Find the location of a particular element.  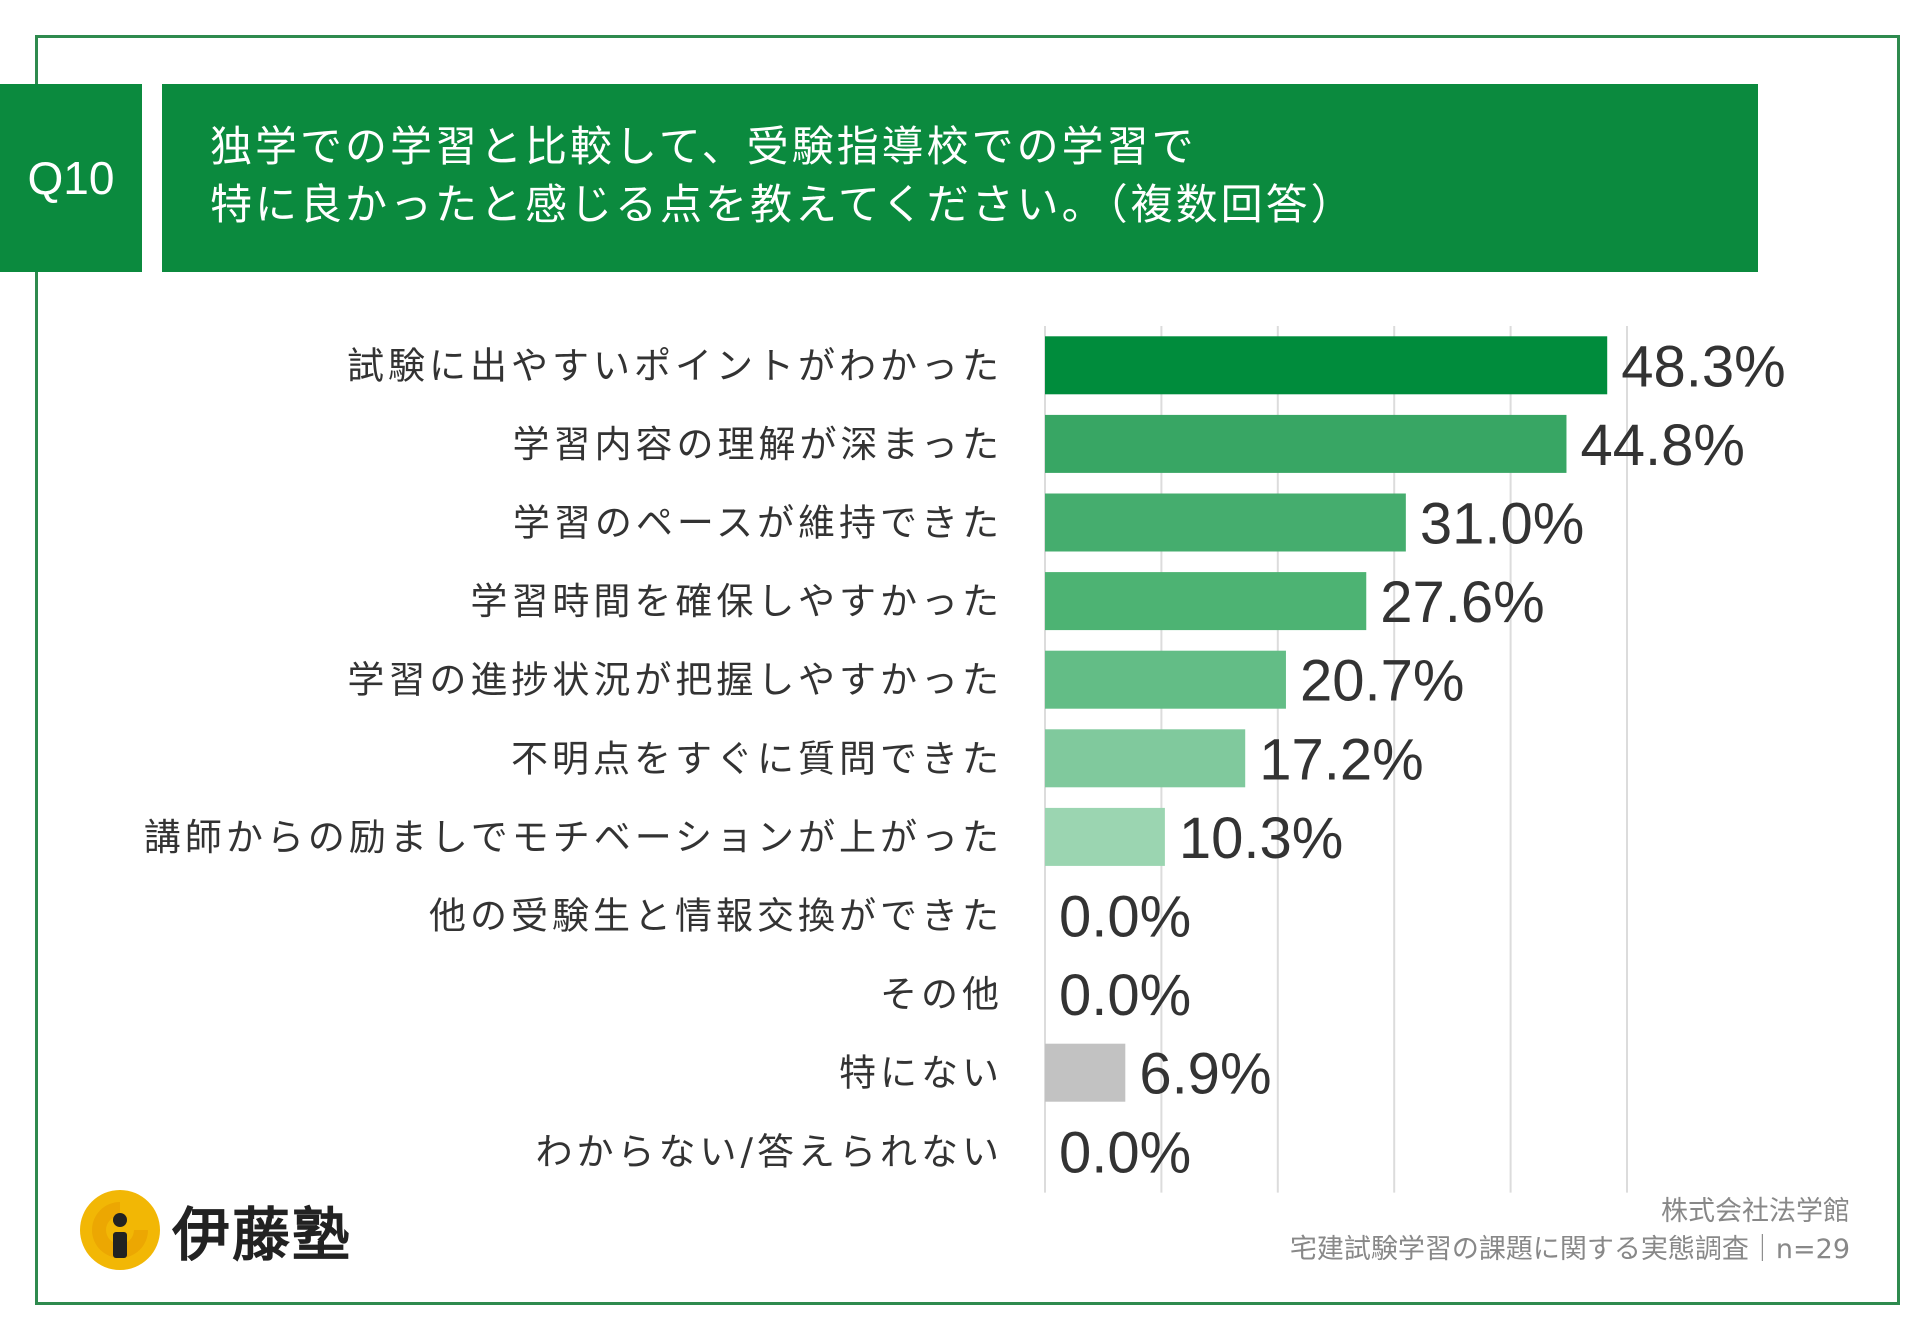

data-label: 48.3% is located at coordinates (1703, 366).